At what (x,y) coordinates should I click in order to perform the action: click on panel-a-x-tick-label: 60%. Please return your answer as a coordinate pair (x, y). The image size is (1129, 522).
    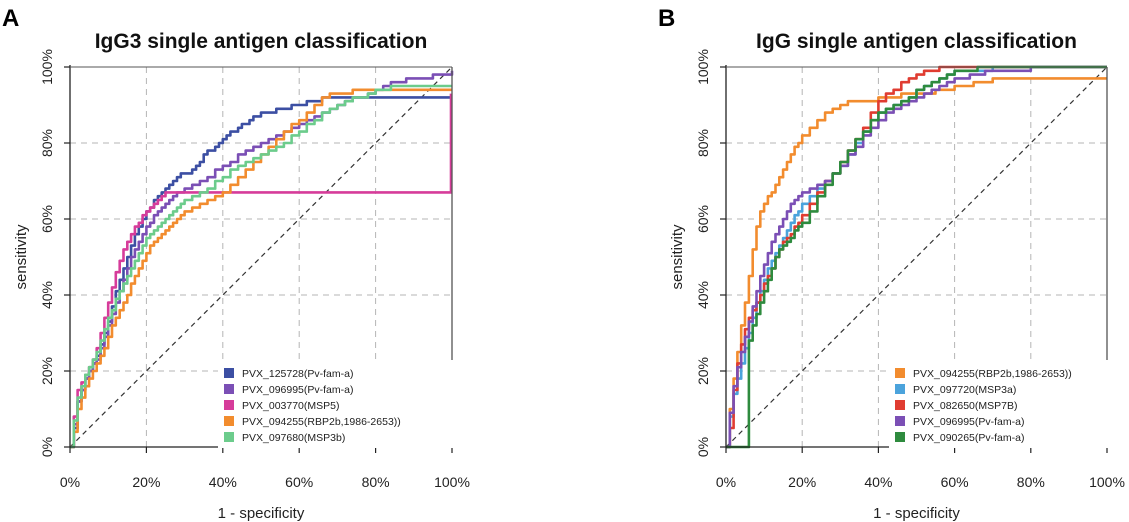
    Looking at the image, I should click on (299, 482).